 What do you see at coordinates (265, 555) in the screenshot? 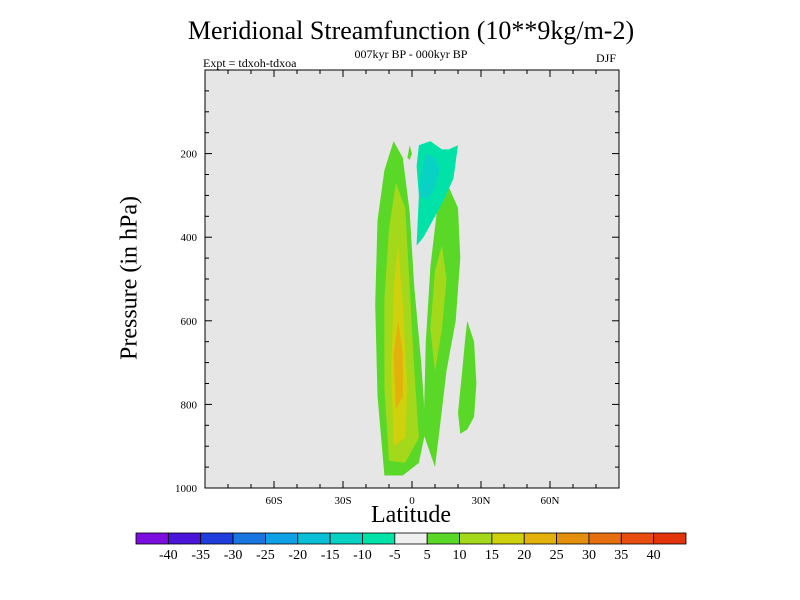
I see `colorbar-label: -25` at bounding box center [265, 555].